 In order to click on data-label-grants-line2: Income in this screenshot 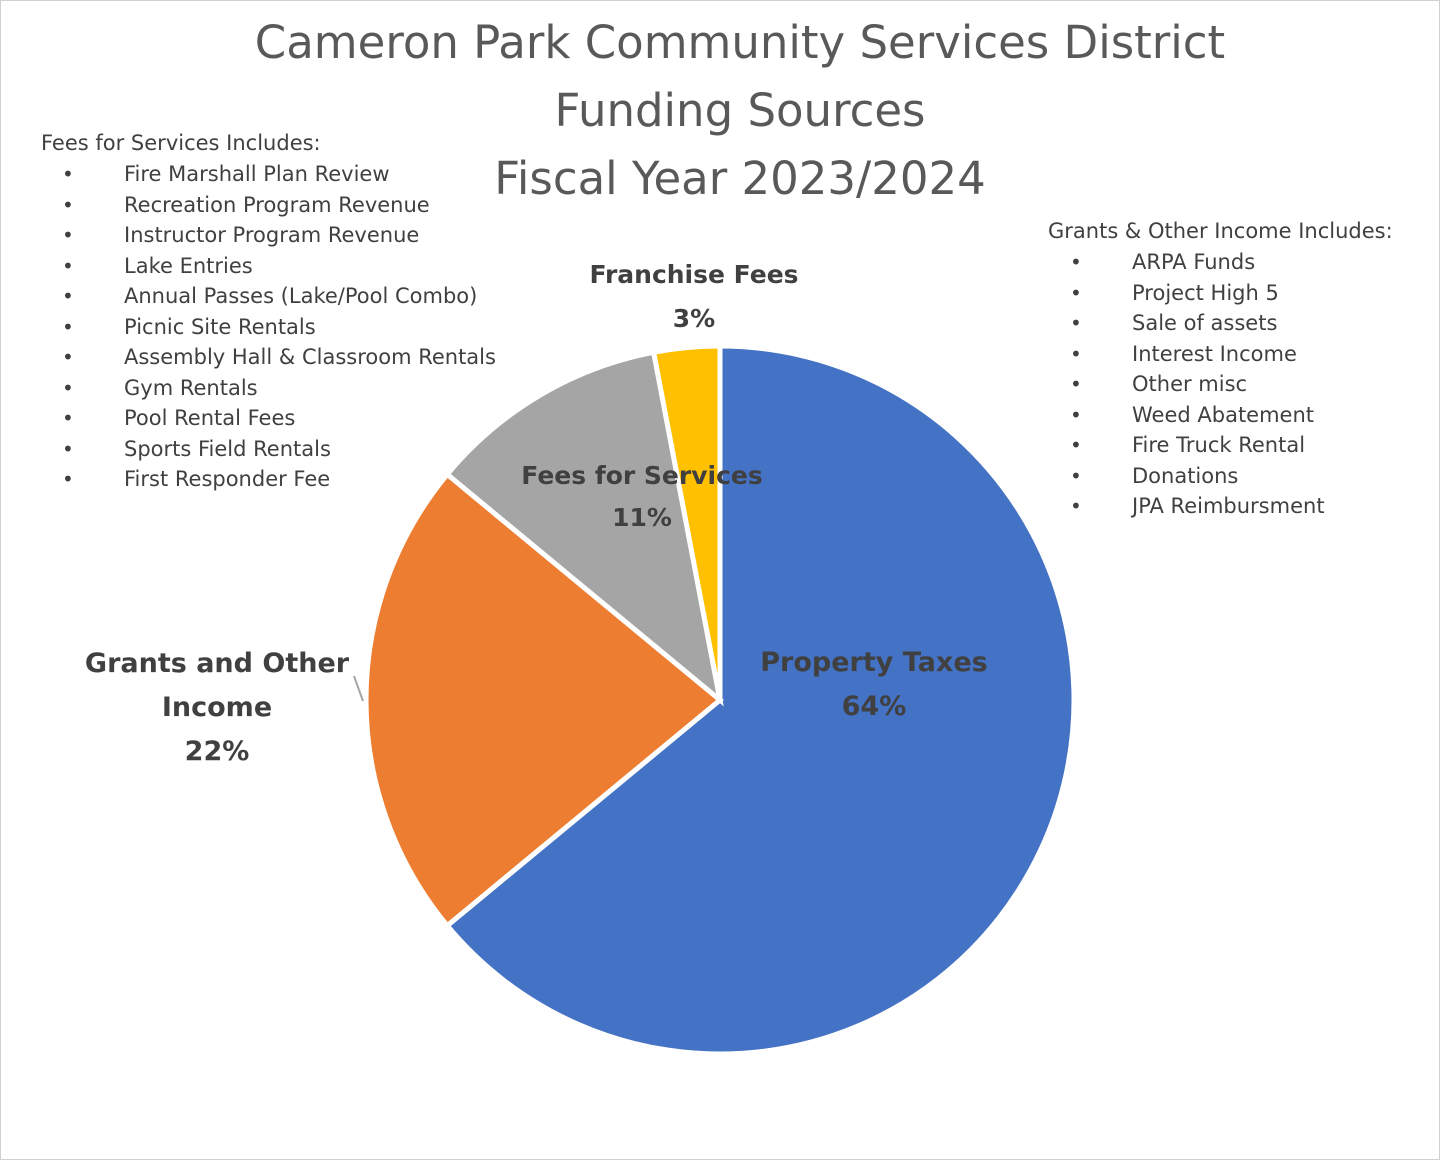, I will do `click(217, 707)`.